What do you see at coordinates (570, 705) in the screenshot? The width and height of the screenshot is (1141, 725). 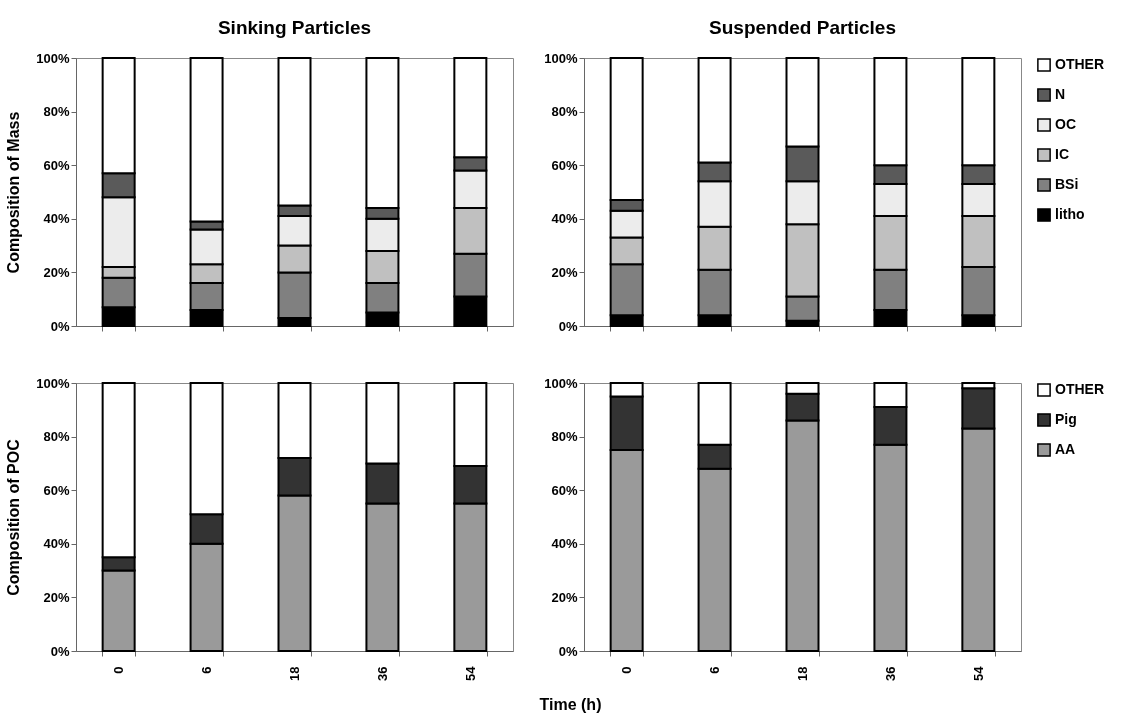 I see `x-axis-title: Time (h)` at bounding box center [570, 705].